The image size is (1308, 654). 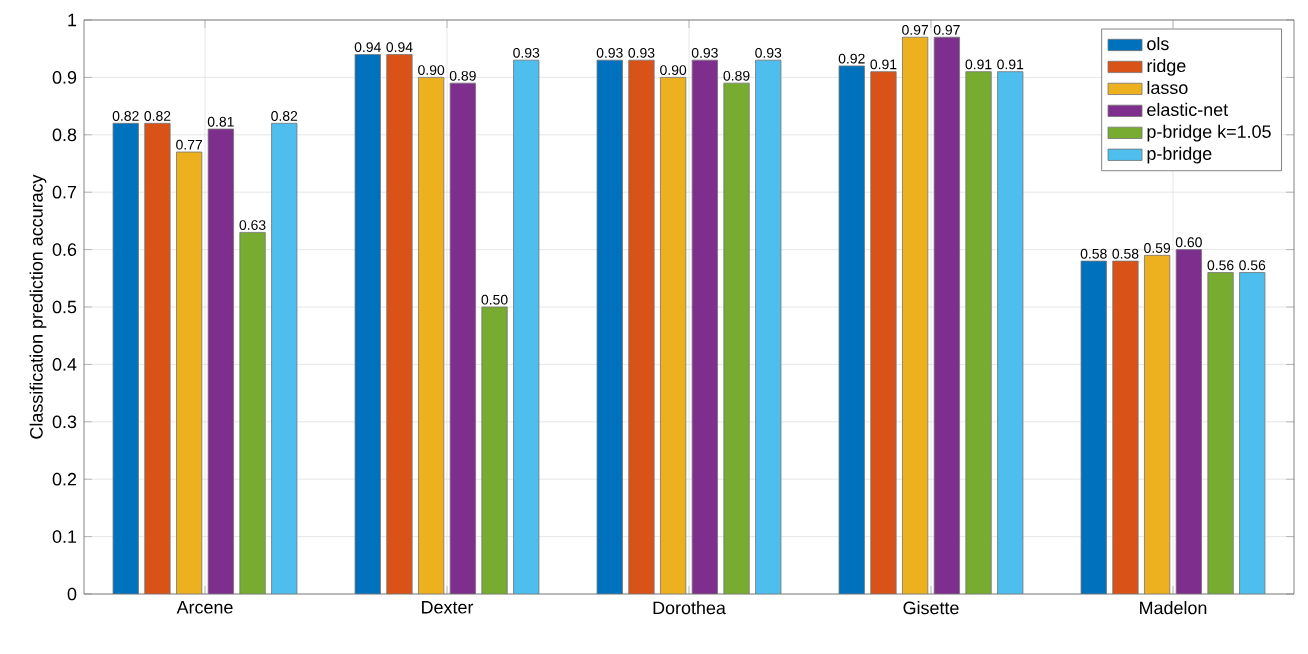 I want to click on x-tick-label: Dorothea, so click(x=689, y=608).